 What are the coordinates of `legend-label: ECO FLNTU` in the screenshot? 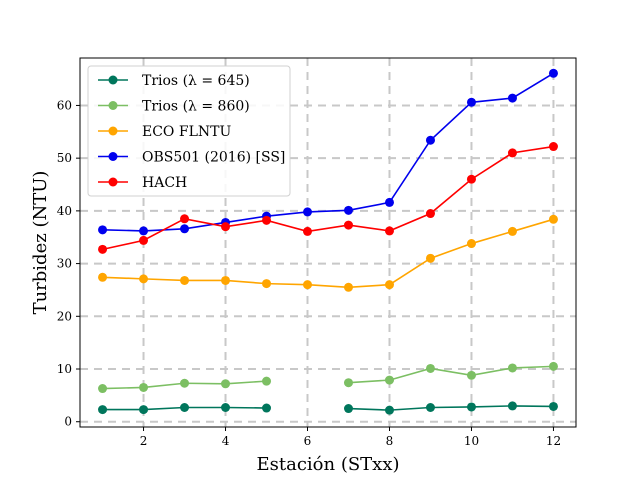 It's located at (186, 132).